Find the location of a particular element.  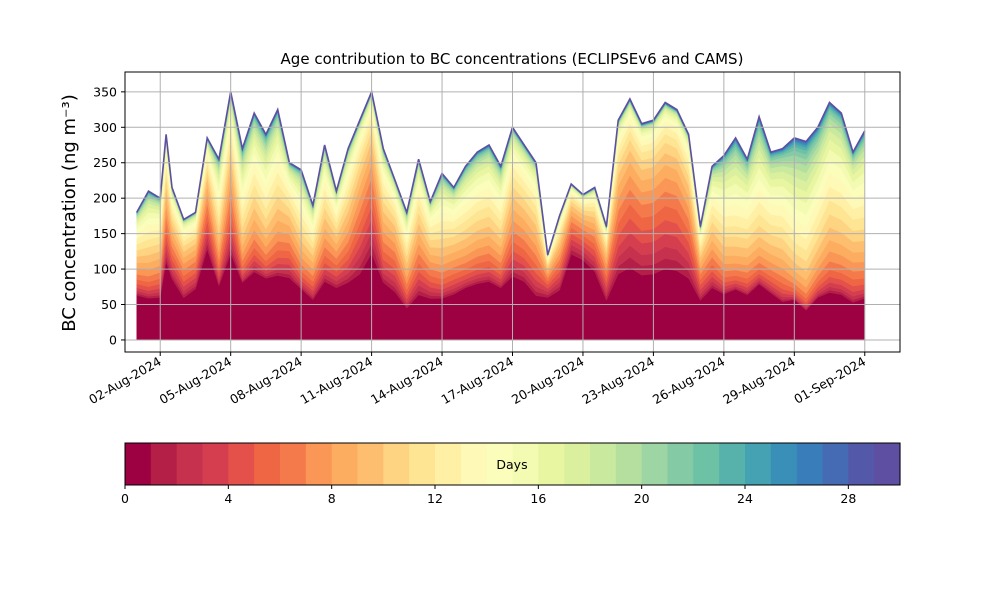

colorbar-label: Days is located at coordinates (511, 464).